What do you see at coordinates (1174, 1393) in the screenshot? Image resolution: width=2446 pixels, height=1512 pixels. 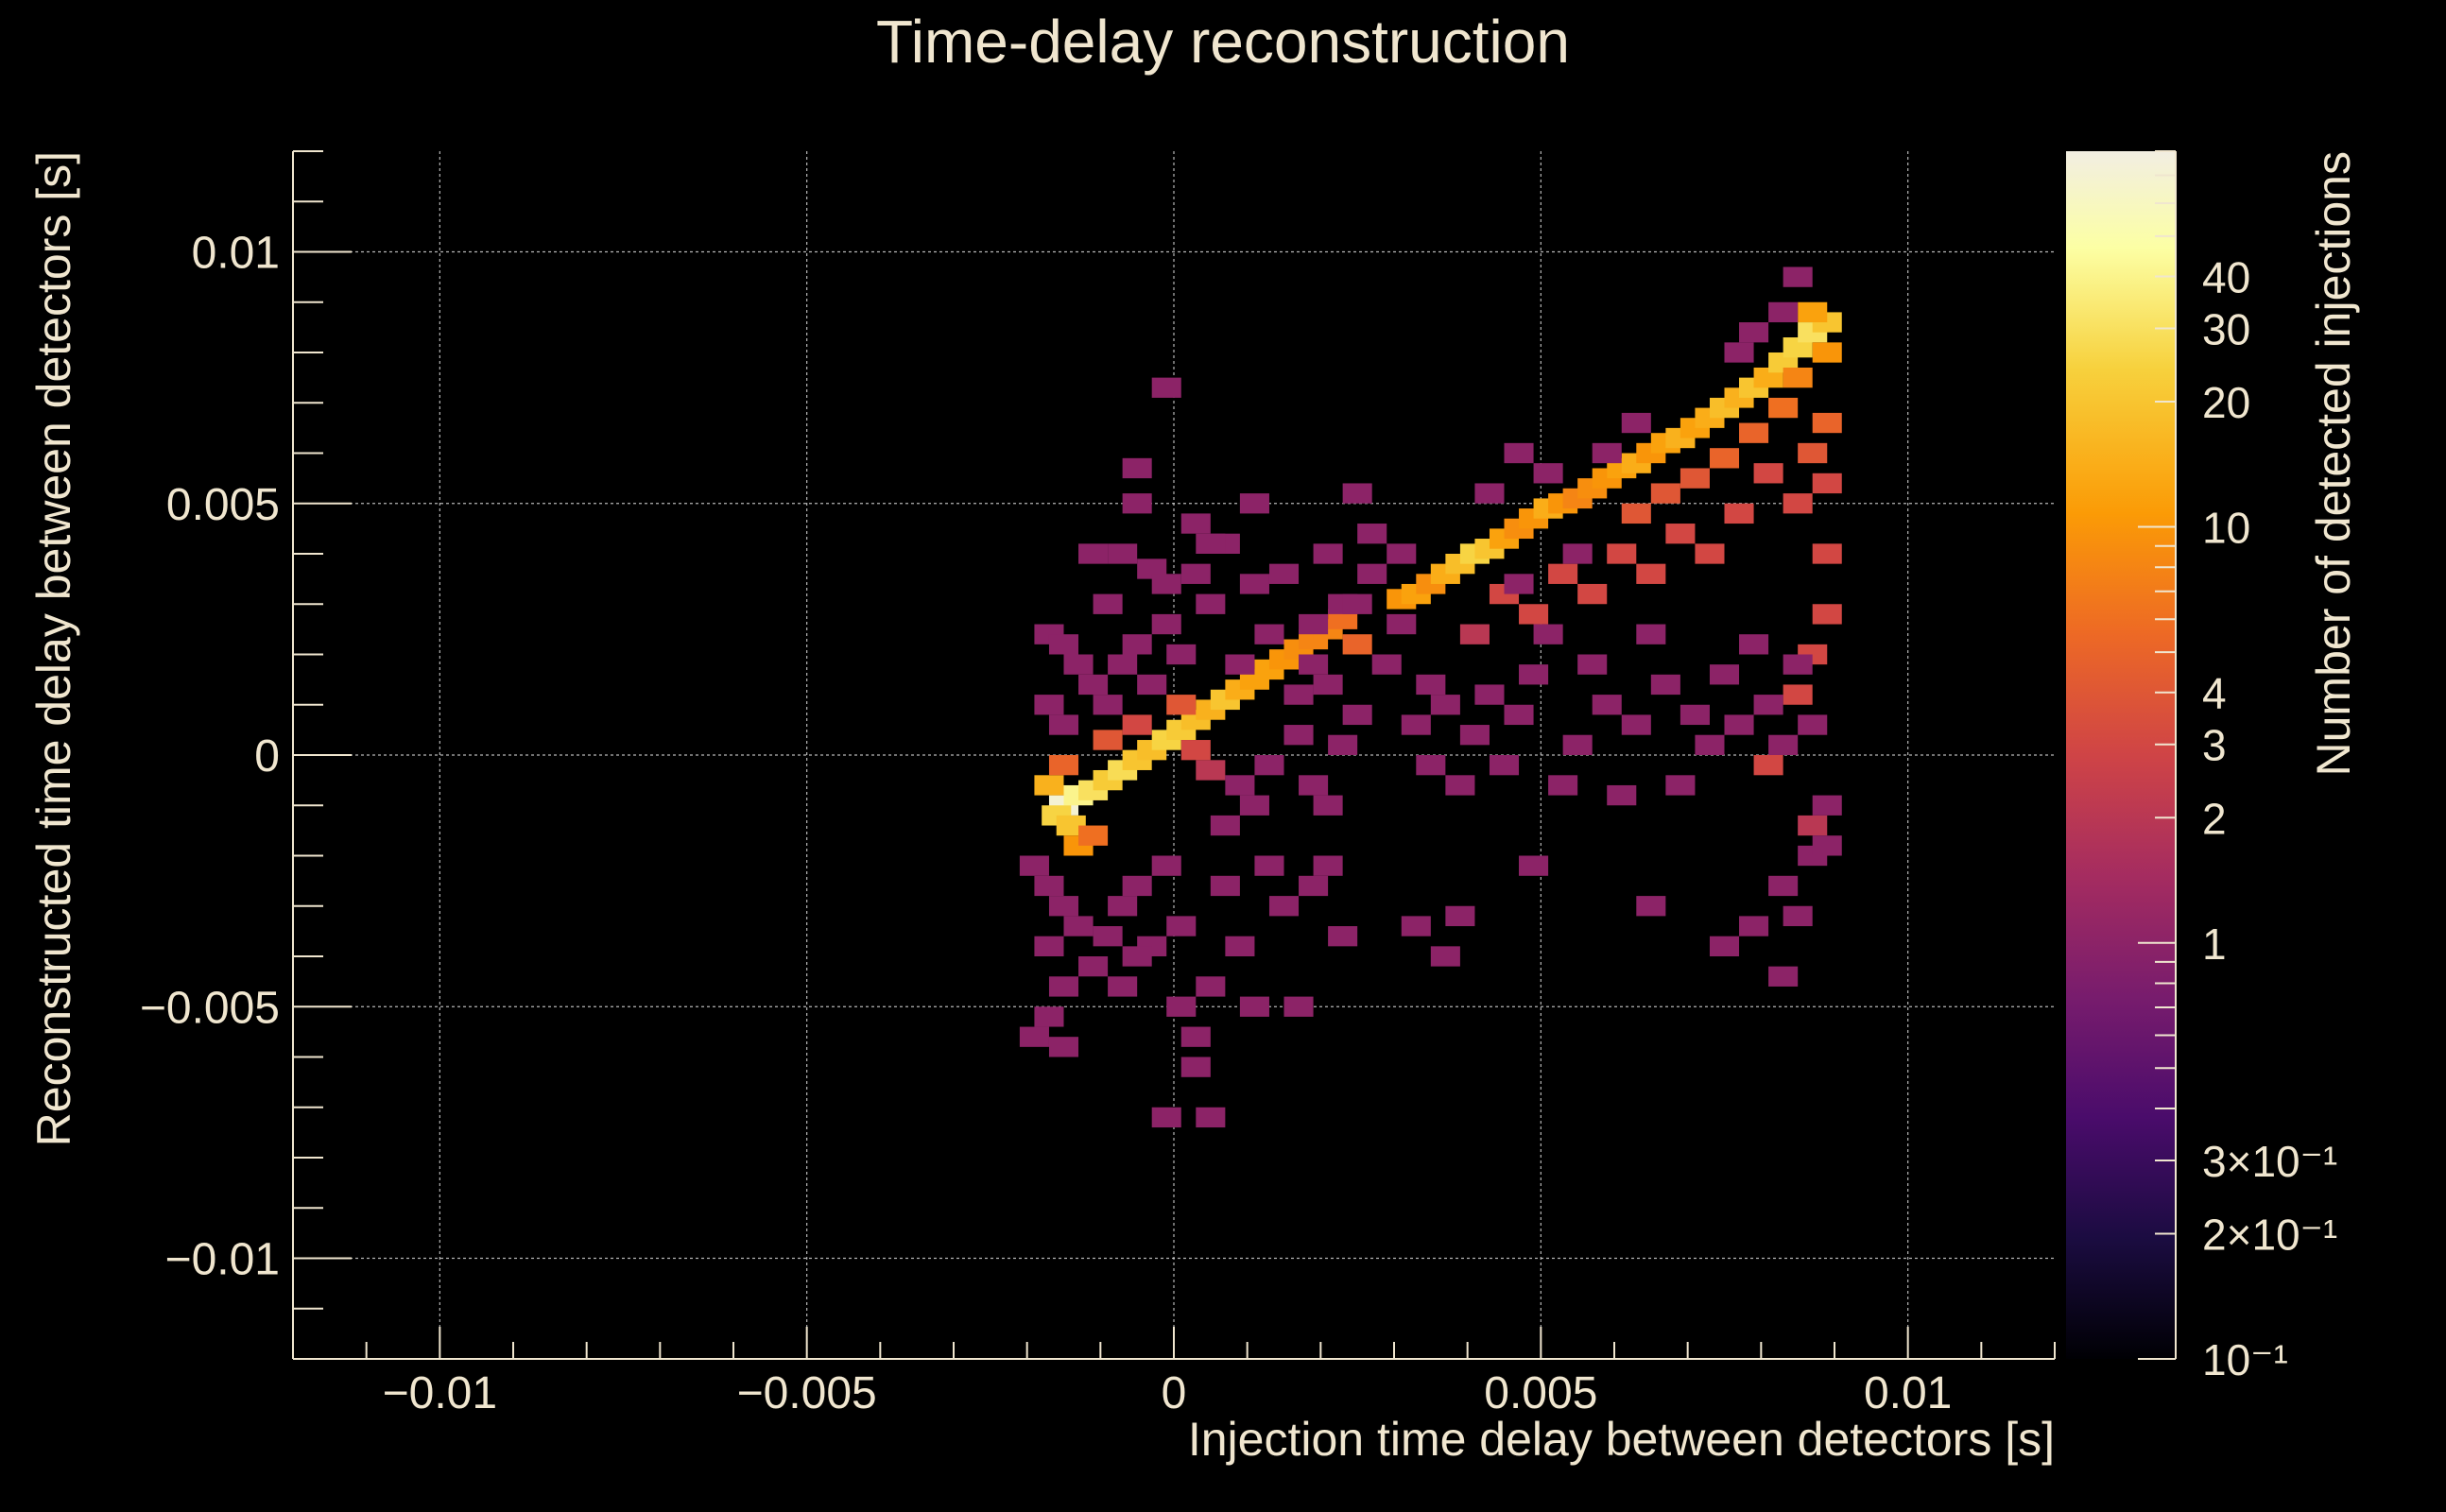 I see `x-tick-label: 0` at bounding box center [1174, 1393].